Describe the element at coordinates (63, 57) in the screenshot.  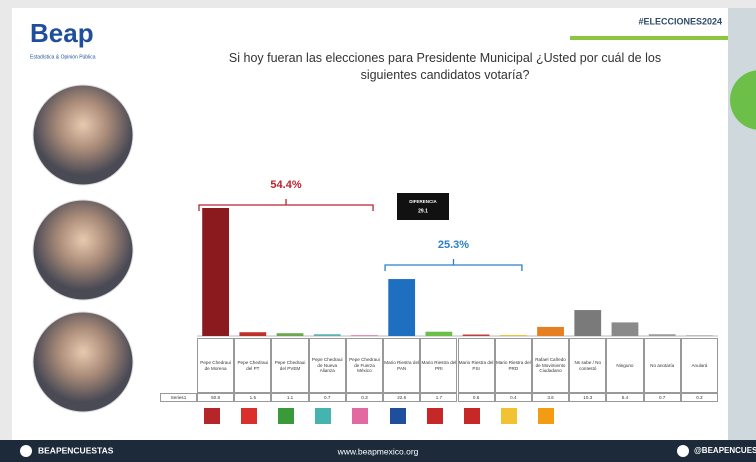
I see `logo-subtitle: Estadística & Opinión Pública` at that location.